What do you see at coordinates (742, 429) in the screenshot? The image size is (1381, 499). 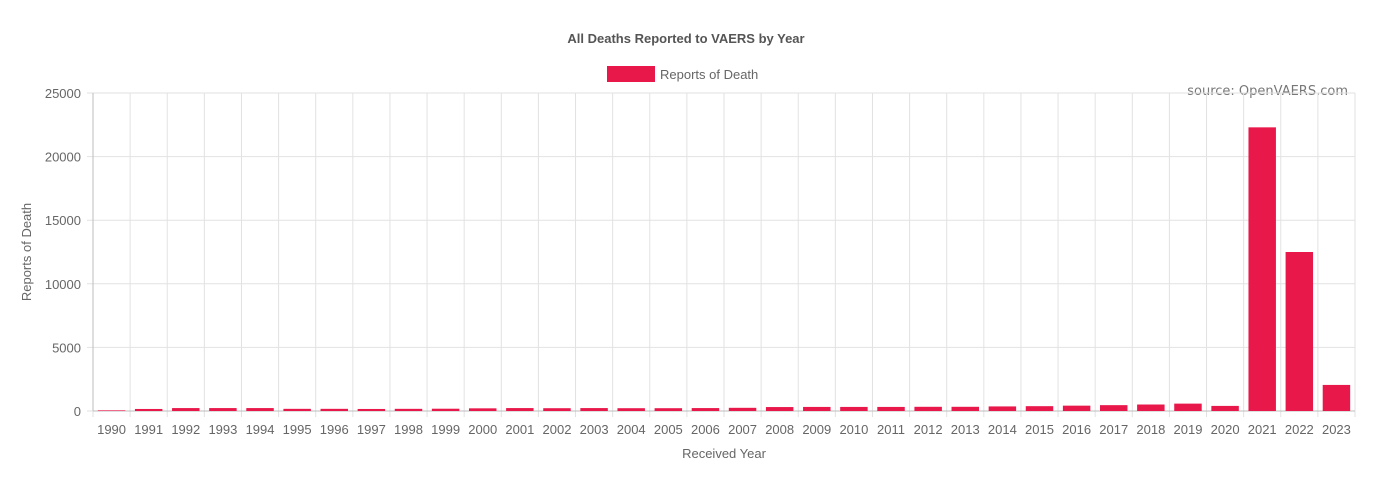 I see `x-tick-label: 2007` at bounding box center [742, 429].